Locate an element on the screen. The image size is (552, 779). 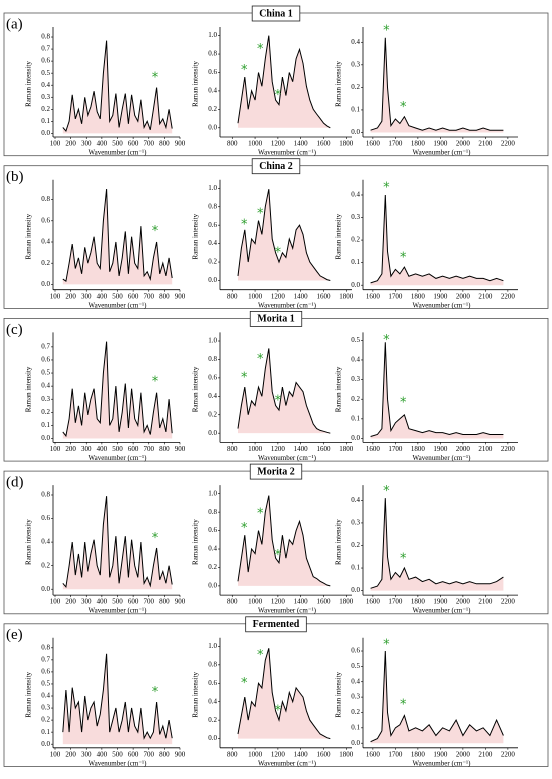
y-tick-label: 0.7 is located at coordinates (45, 659).